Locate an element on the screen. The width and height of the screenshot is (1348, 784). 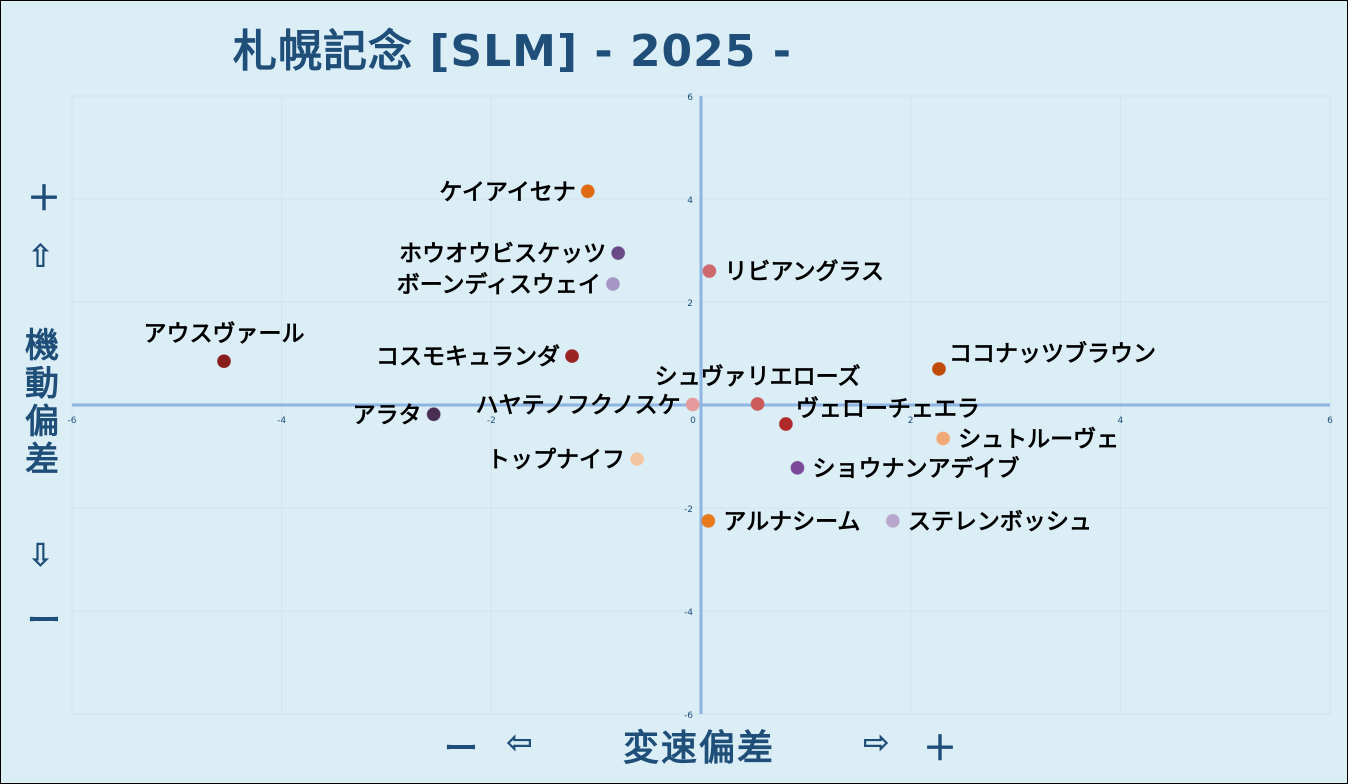
x-tick-label: -6 is located at coordinates (72, 421).